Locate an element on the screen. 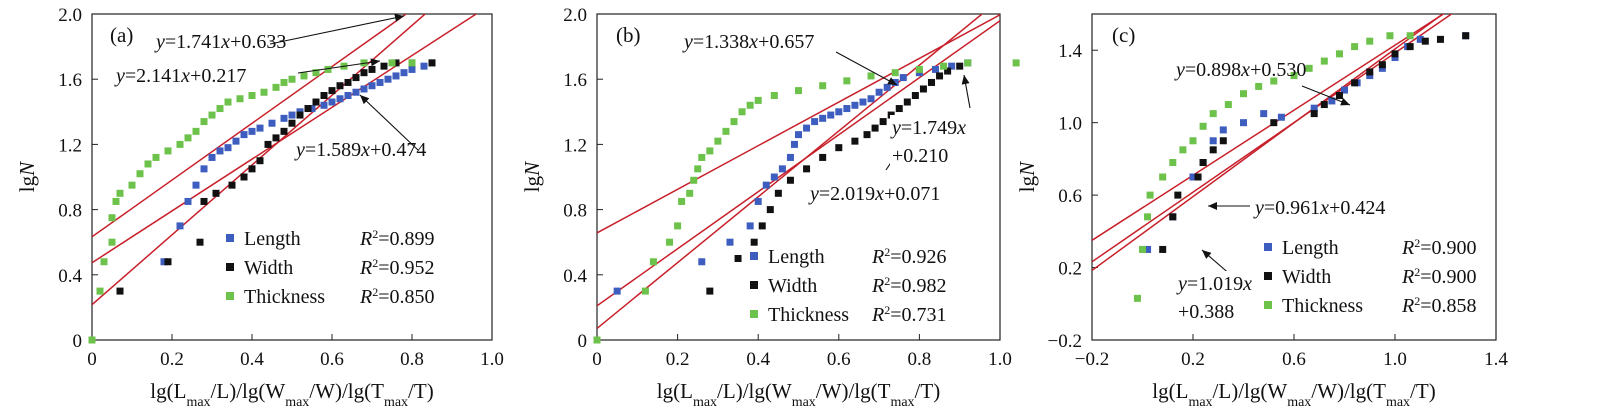  legend-r2: R2=0.899 is located at coordinates (397, 238).